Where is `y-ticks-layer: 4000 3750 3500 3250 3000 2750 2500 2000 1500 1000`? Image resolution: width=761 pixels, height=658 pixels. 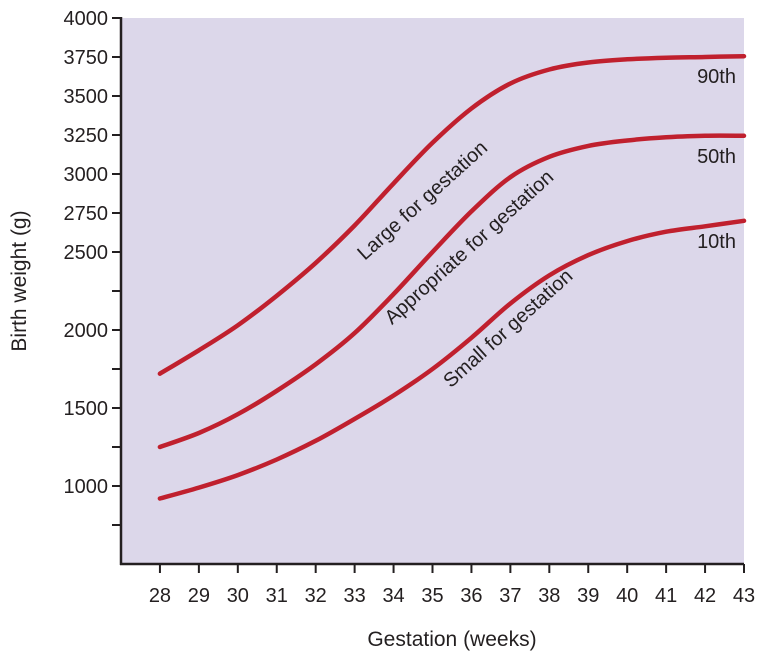
y-ticks-layer: 4000 3750 3500 3250 3000 2750 2500 2000 1500 1000 is located at coordinates (92, 267).